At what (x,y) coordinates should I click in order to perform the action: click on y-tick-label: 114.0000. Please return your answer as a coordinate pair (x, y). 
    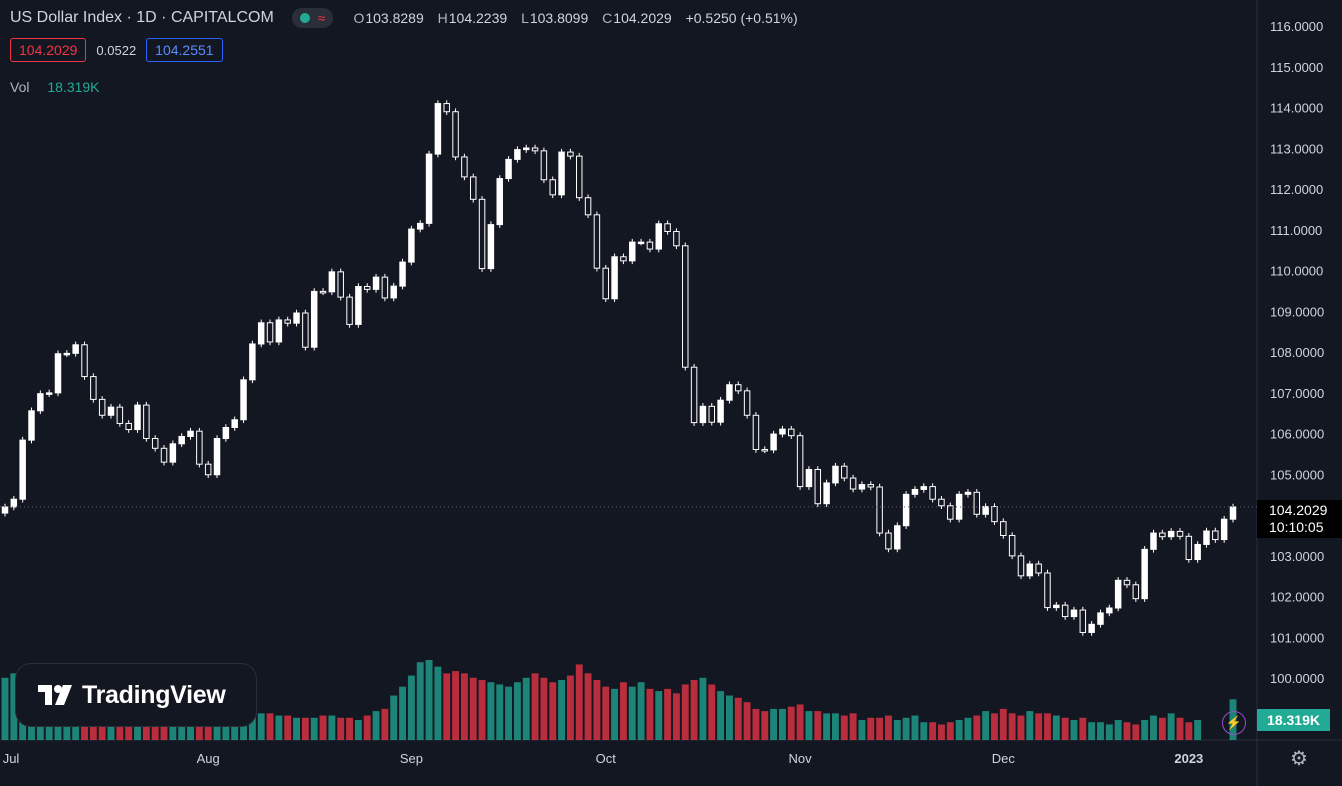
    Looking at the image, I should click on (1296, 108).